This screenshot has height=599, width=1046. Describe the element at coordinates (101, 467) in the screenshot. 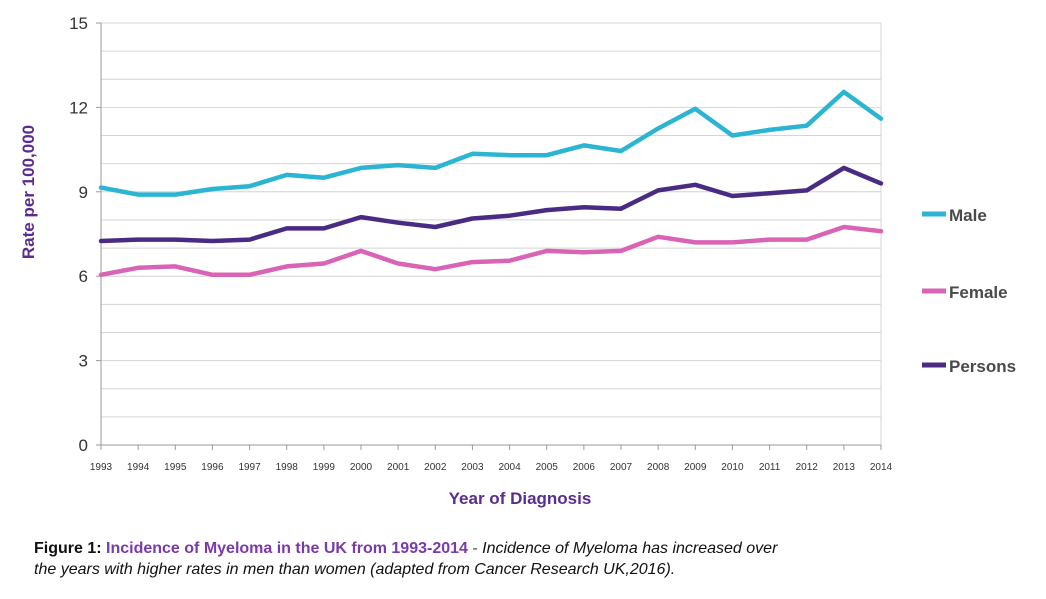

I see `x-tick-label: 1993` at that location.